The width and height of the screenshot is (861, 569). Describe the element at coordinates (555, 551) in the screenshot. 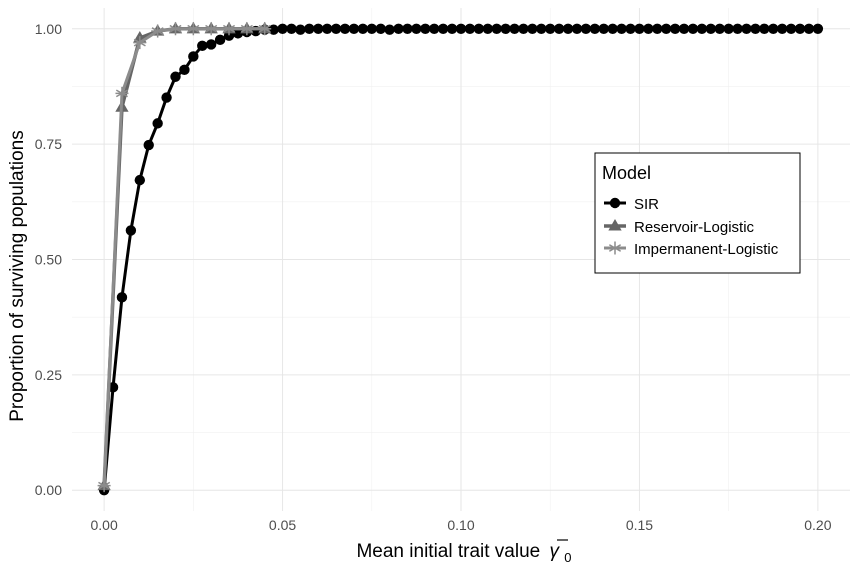

I see `x-axis-title-symbol: γ` at that location.